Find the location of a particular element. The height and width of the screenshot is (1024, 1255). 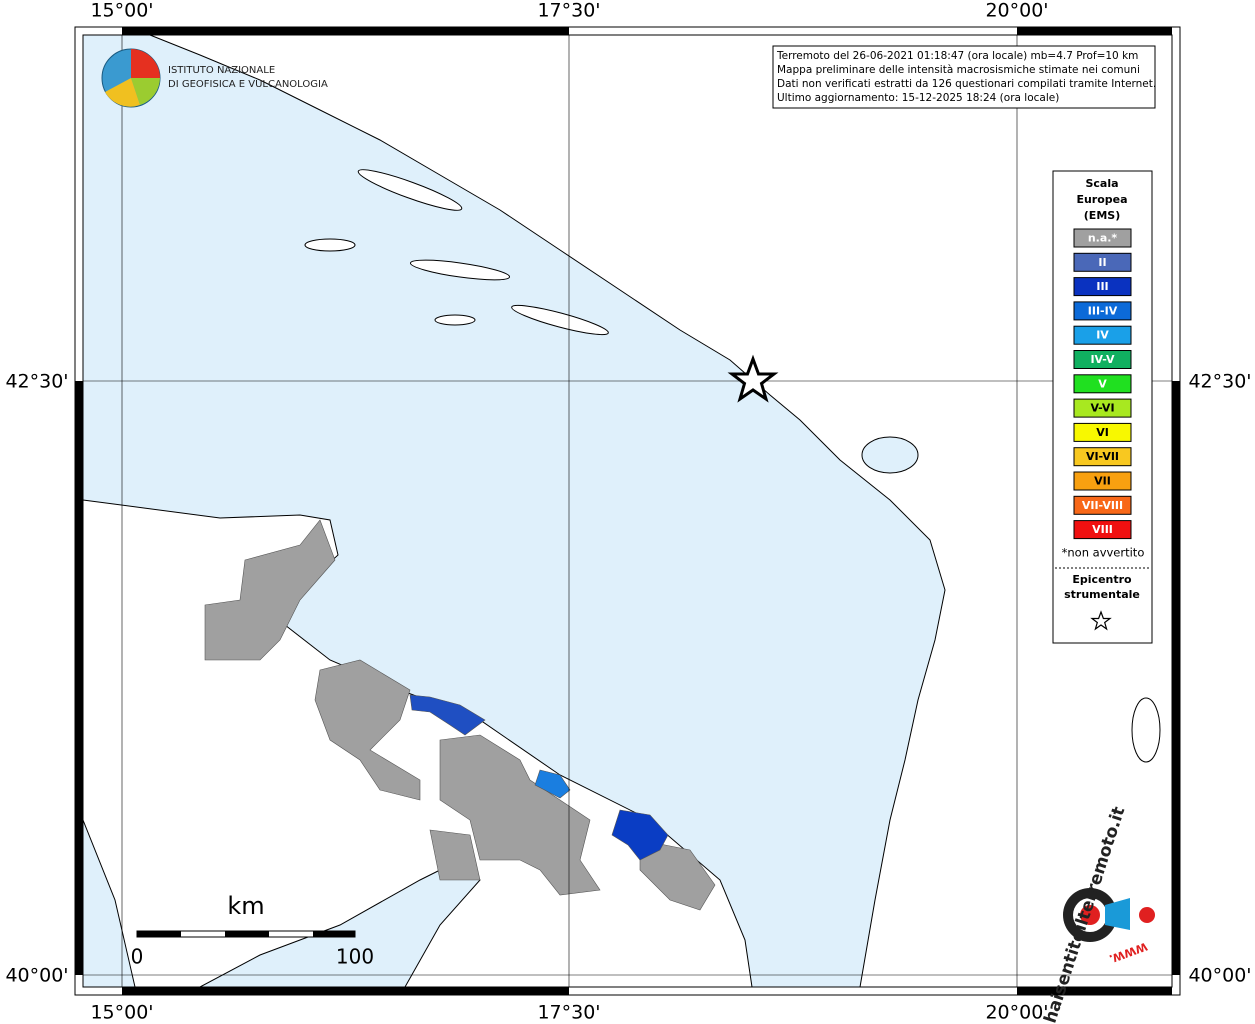

legend-label: V is located at coordinates (1102, 383).